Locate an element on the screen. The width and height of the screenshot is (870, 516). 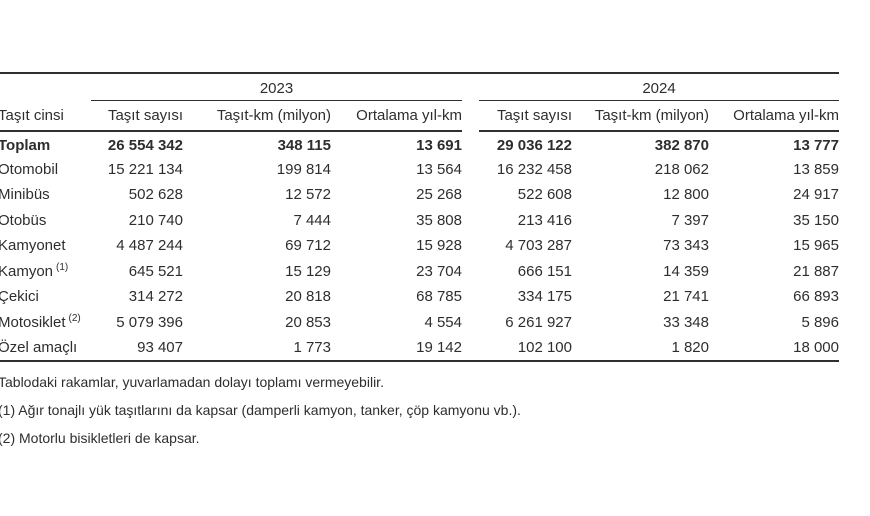
table-cell: 25 268 is located at coordinates (439, 195).